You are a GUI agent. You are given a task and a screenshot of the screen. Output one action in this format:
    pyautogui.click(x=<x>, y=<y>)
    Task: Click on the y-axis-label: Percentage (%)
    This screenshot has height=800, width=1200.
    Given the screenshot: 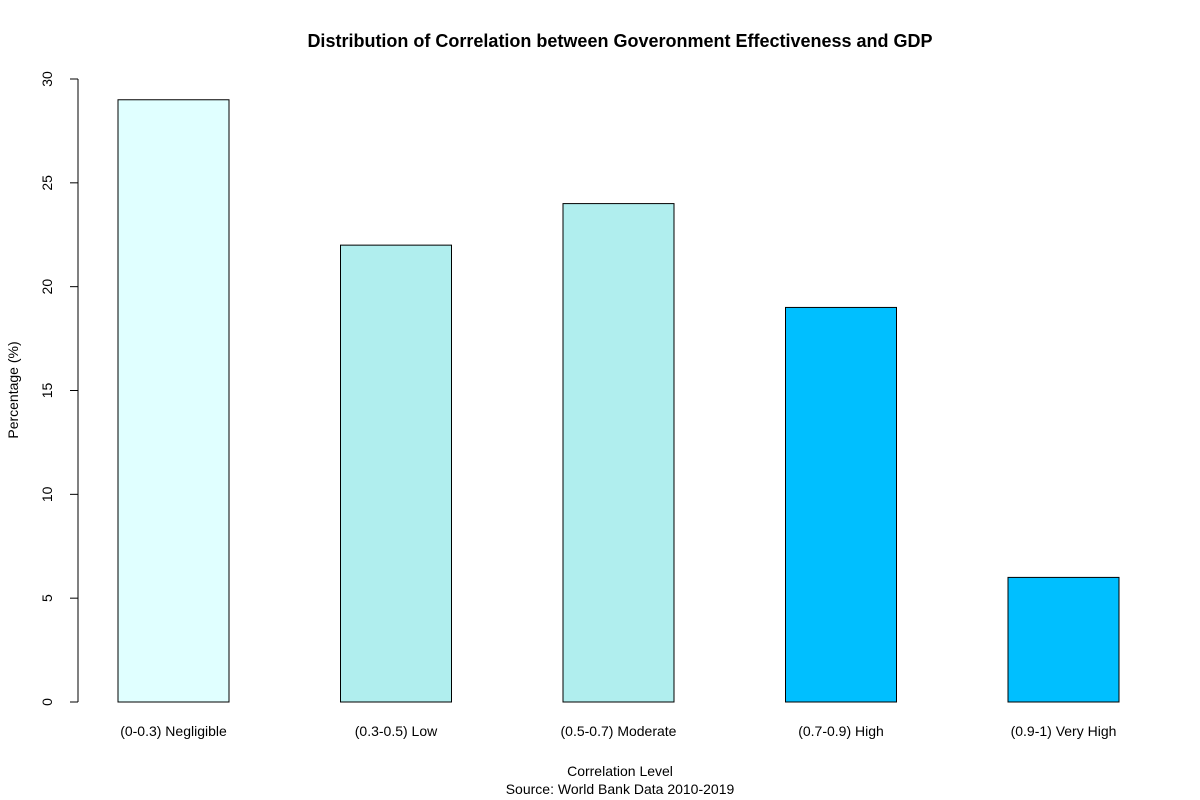 What is the action you would take?
    pyautogui.click(x=13, y=389)
    